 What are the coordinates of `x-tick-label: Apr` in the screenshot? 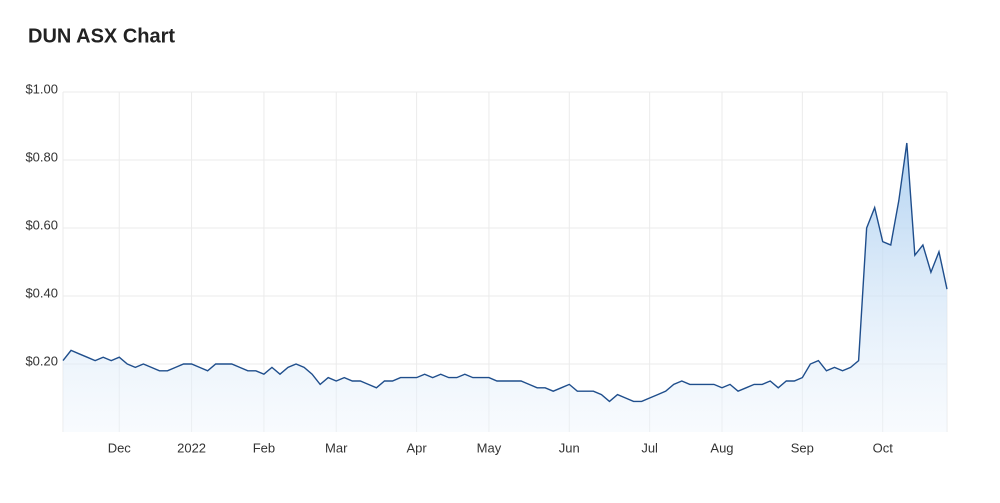 It's located at (416, 447).